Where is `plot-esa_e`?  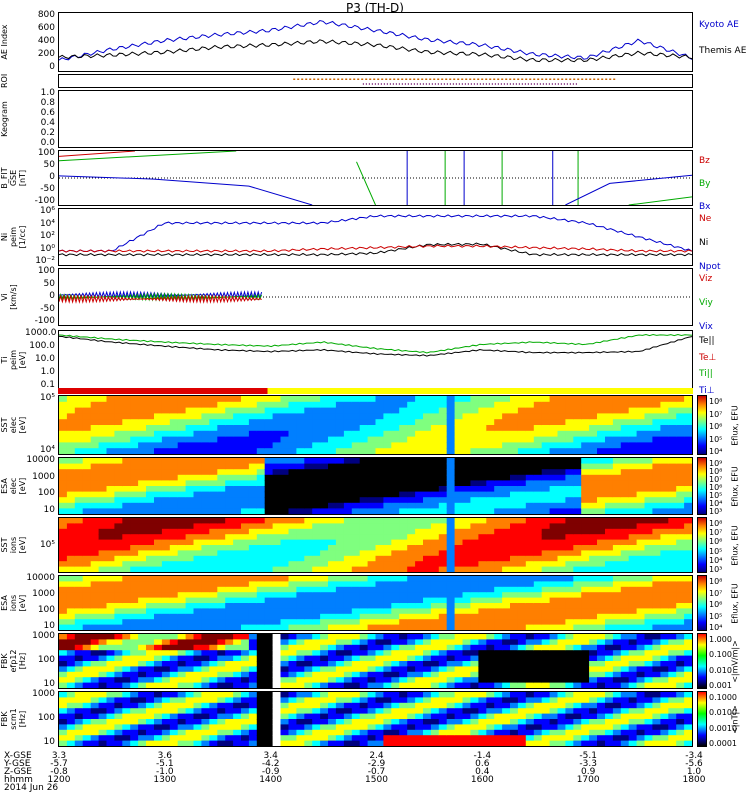
plot-esa_e is located at coordinates (375, 486).